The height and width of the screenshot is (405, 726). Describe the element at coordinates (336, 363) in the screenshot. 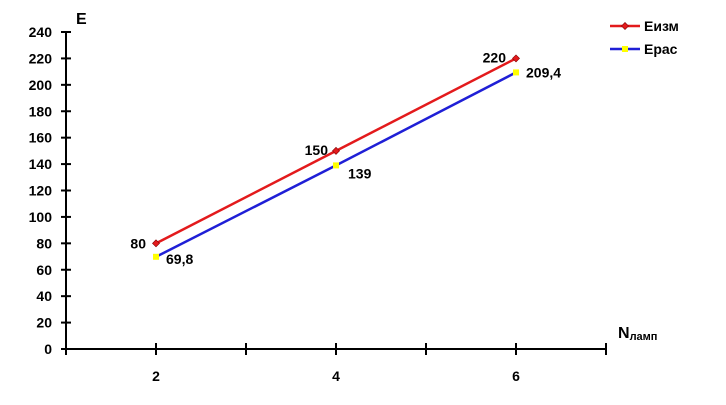

I see `x-ticks: 2 4 6` at that location.